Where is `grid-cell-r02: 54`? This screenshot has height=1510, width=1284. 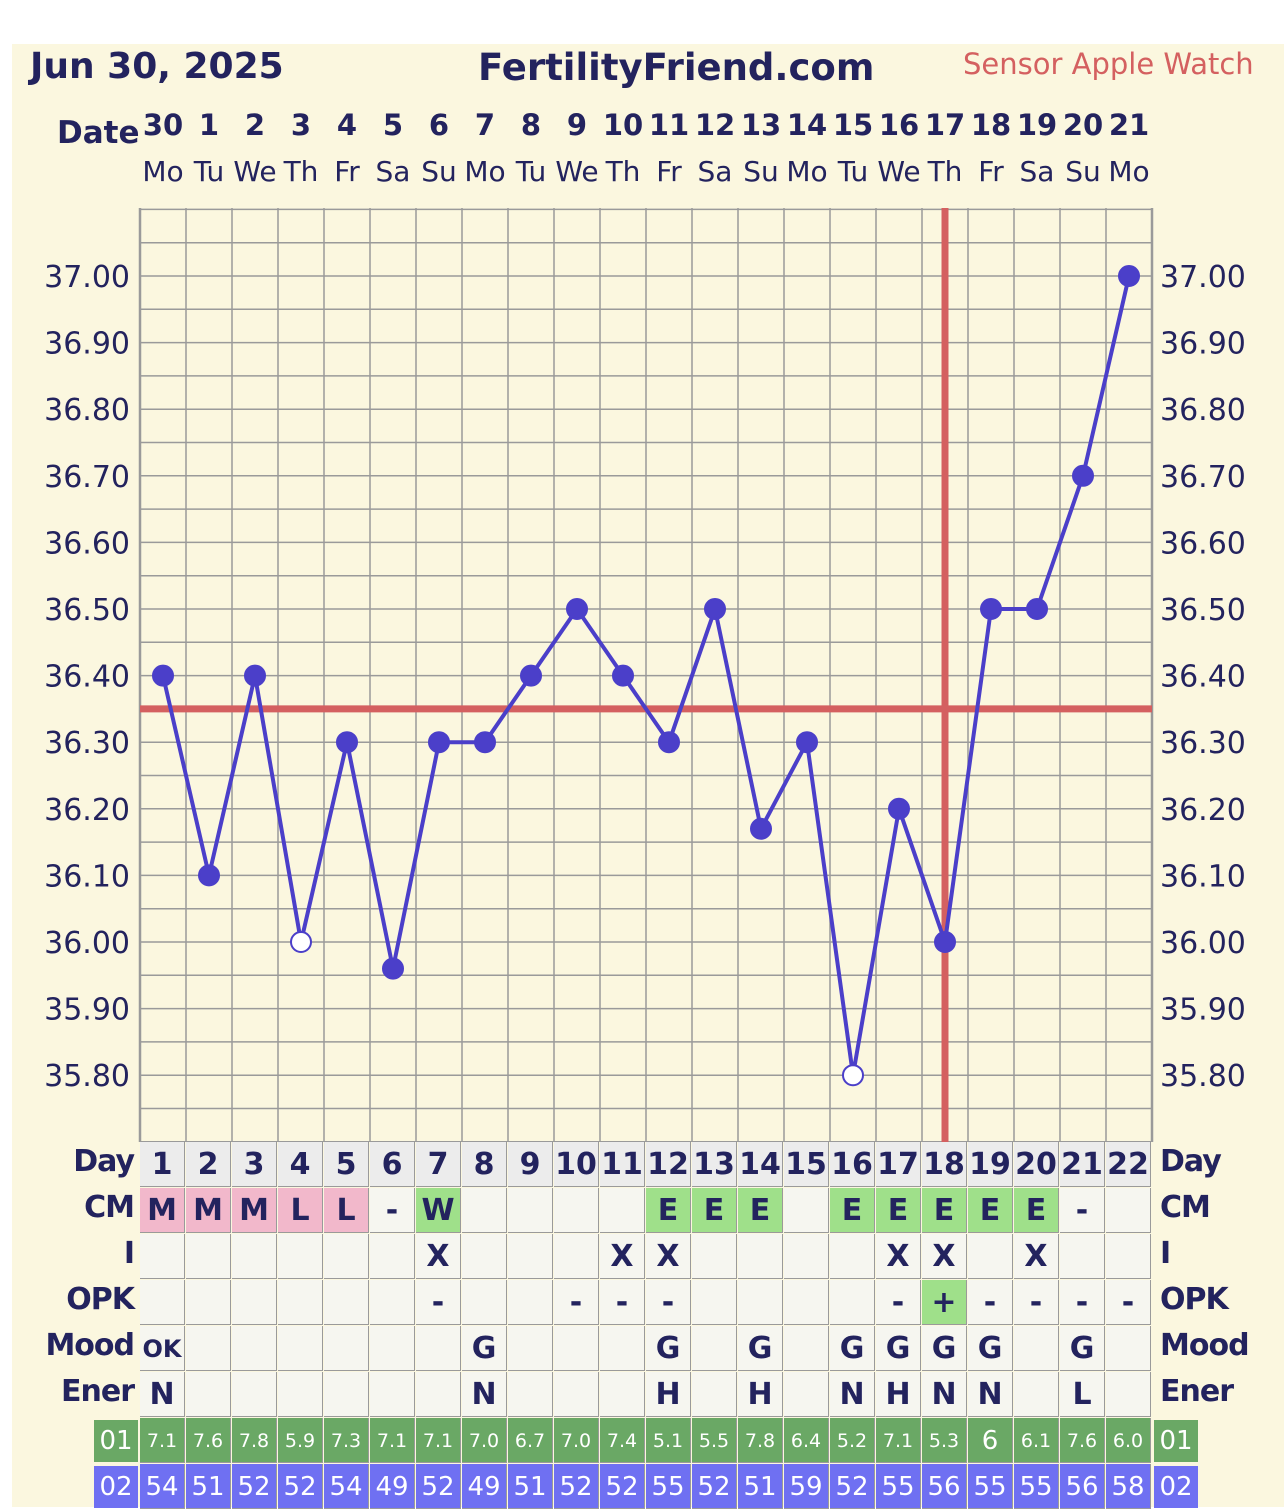 grid-cell-r02: 54 is located at coordinates (346, 1486).